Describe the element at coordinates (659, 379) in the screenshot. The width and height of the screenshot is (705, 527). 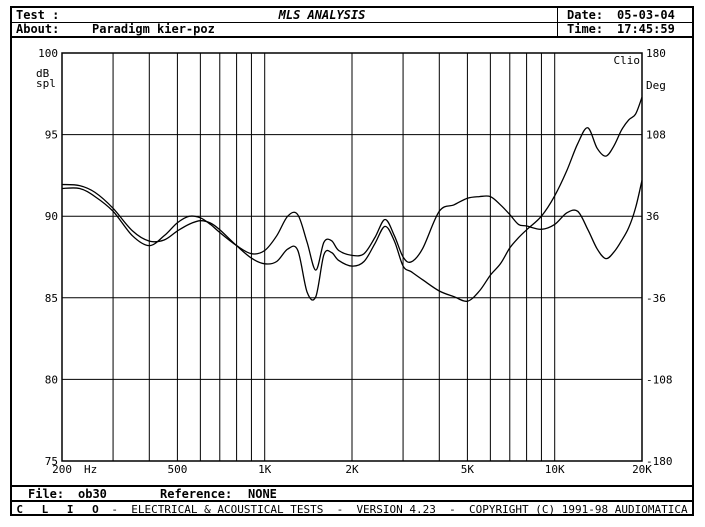
I see `y2-tick-label: -108` at that location.